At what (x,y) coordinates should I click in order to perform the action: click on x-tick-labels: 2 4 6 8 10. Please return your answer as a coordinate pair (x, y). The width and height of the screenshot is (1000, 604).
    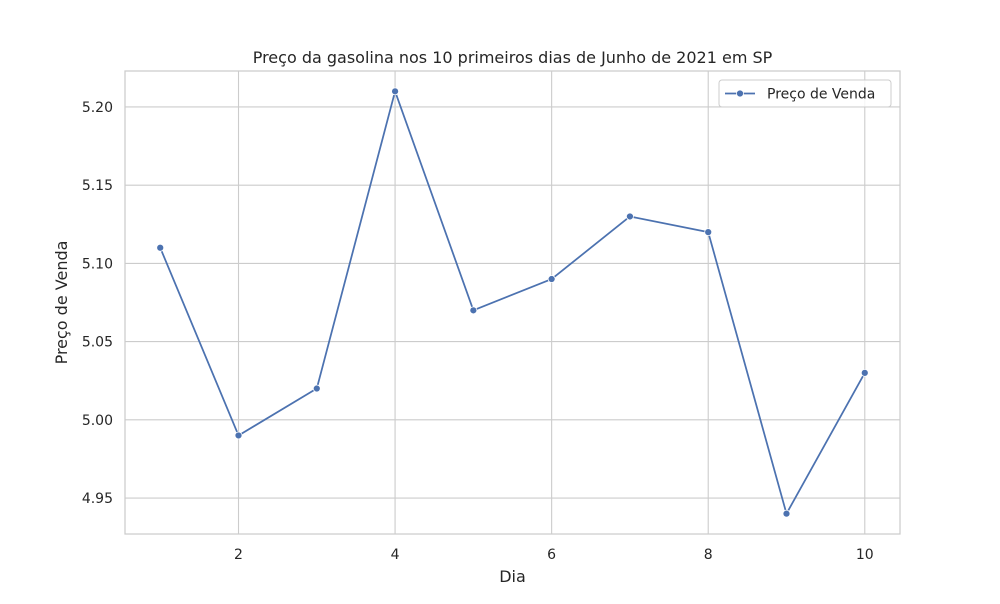
    Looking at the image, I should click on (554, 555).